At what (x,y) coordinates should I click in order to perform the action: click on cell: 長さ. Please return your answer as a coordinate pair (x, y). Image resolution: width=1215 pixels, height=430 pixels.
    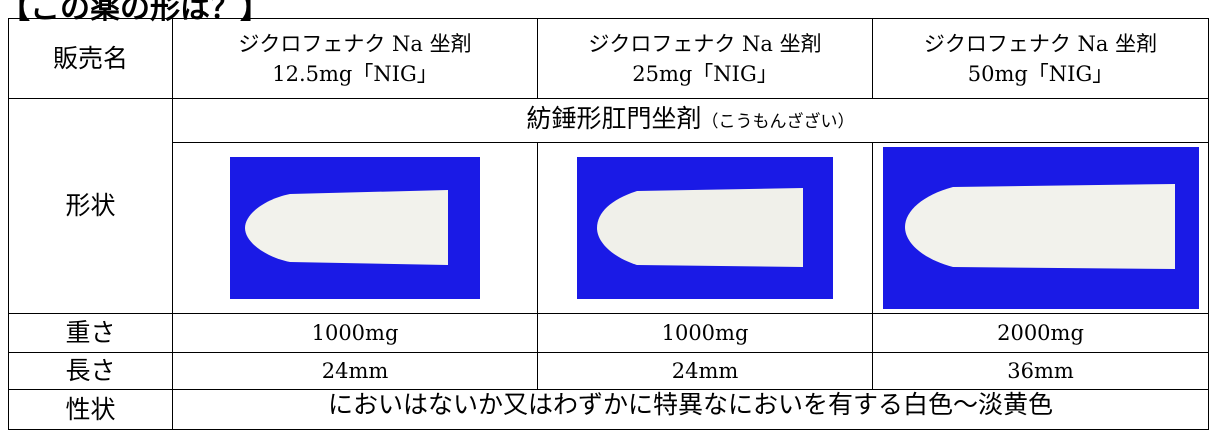
    Looking at the image, I should click on (90, 371).